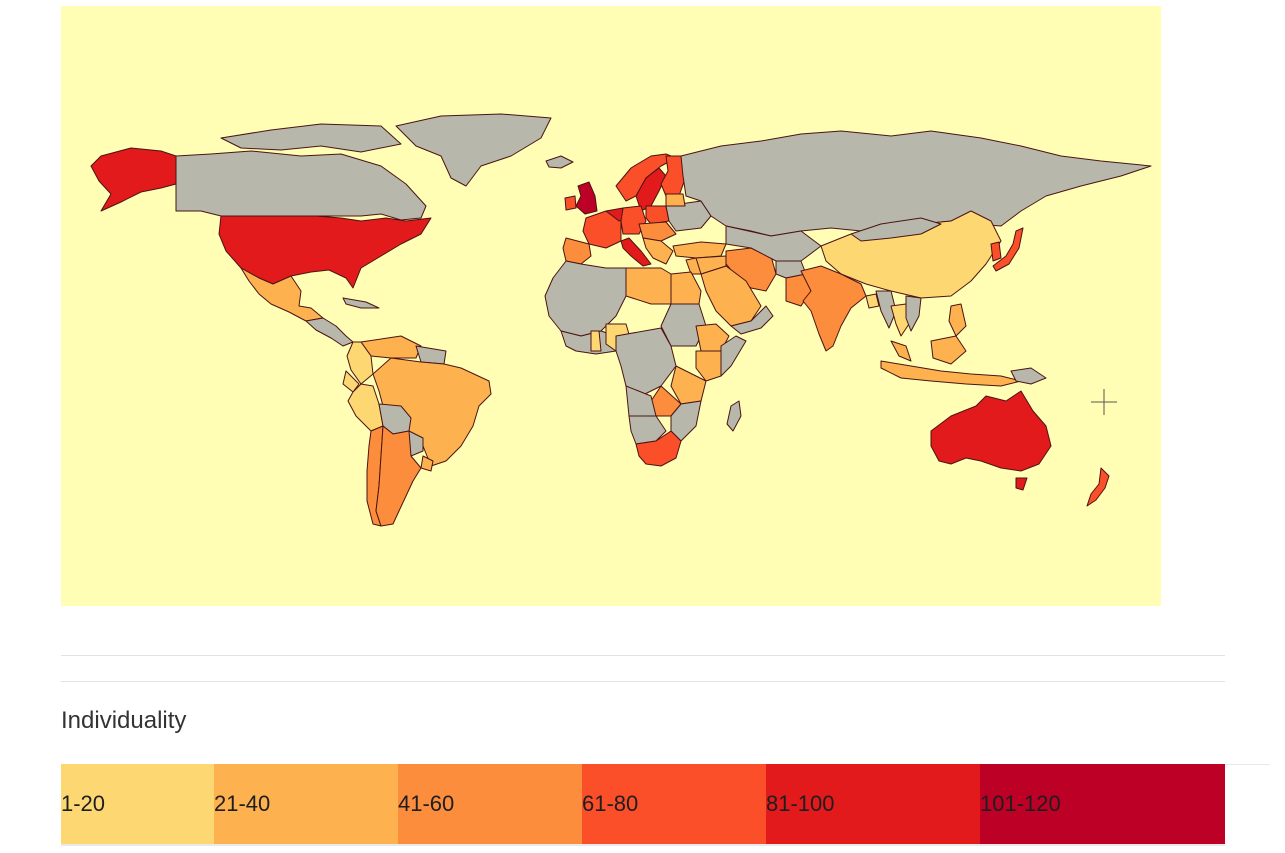 The height and width of the screenshot is (853, 1285). What do you see at coordinates (124, 720) in the screenshot?
I see `legend-title: Individuality` at bounding box center [124, 720].